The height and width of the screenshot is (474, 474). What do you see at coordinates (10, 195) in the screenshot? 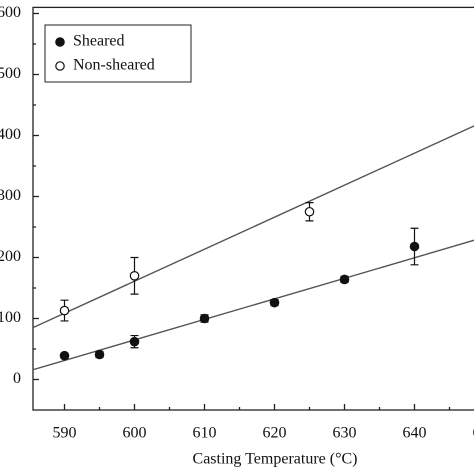
I see `y-tick-label: 300` at bounding box center [10, 195].